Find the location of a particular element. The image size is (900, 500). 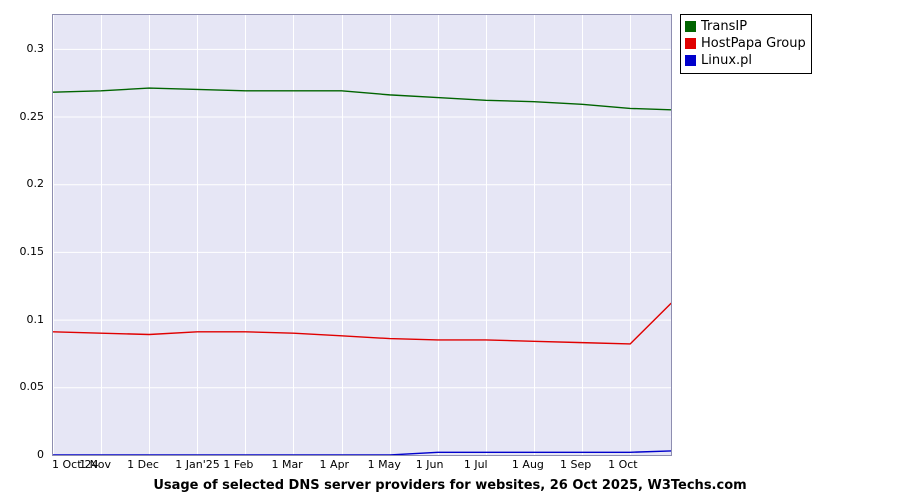

chart-legend: TransIP HostPapa Group Linux.pl is located at coordinates (746, 44).